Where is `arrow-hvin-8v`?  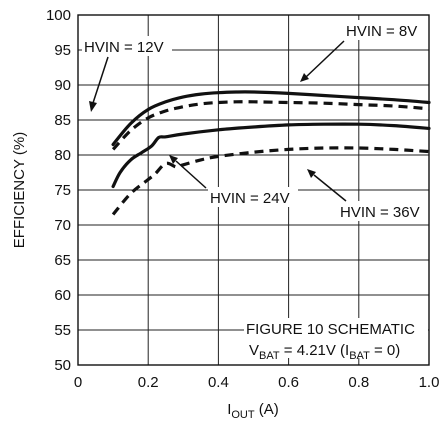 arrow-hvin-8v is located at coordinates (325, 59).